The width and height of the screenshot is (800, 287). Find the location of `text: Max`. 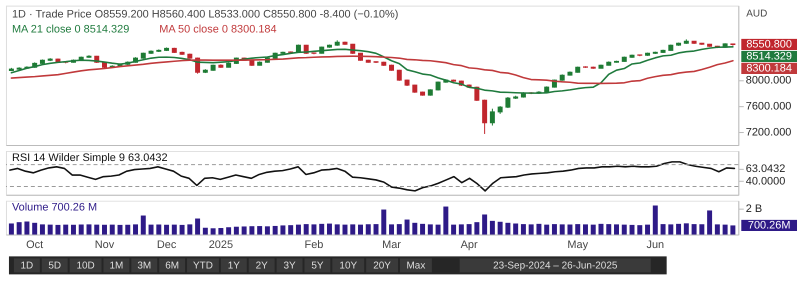

text: Max is located at coordinates (416, 266).